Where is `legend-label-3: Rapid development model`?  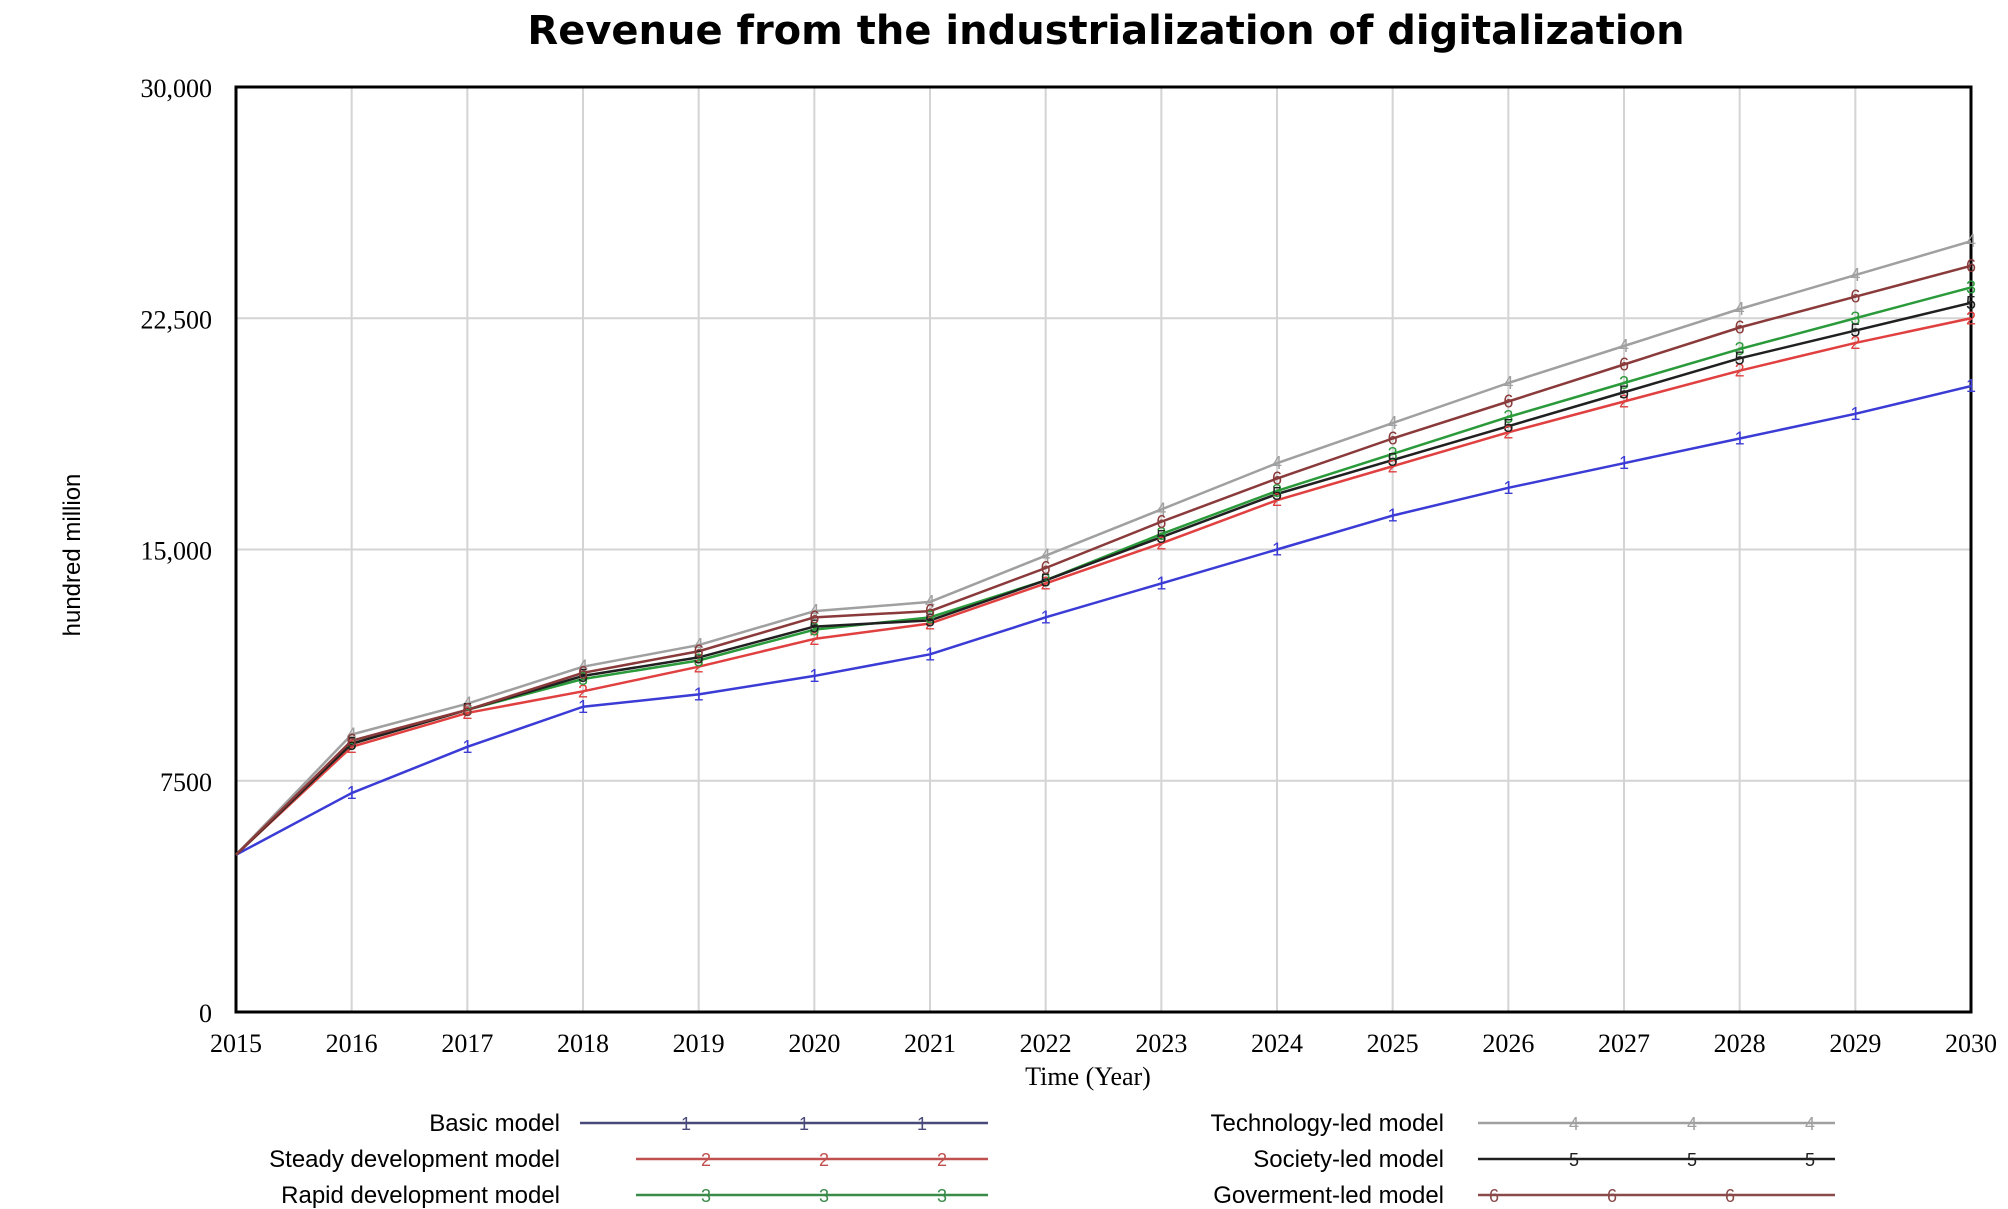 legend-label-3: Rapid development model is located at coordinates (420, 1195).